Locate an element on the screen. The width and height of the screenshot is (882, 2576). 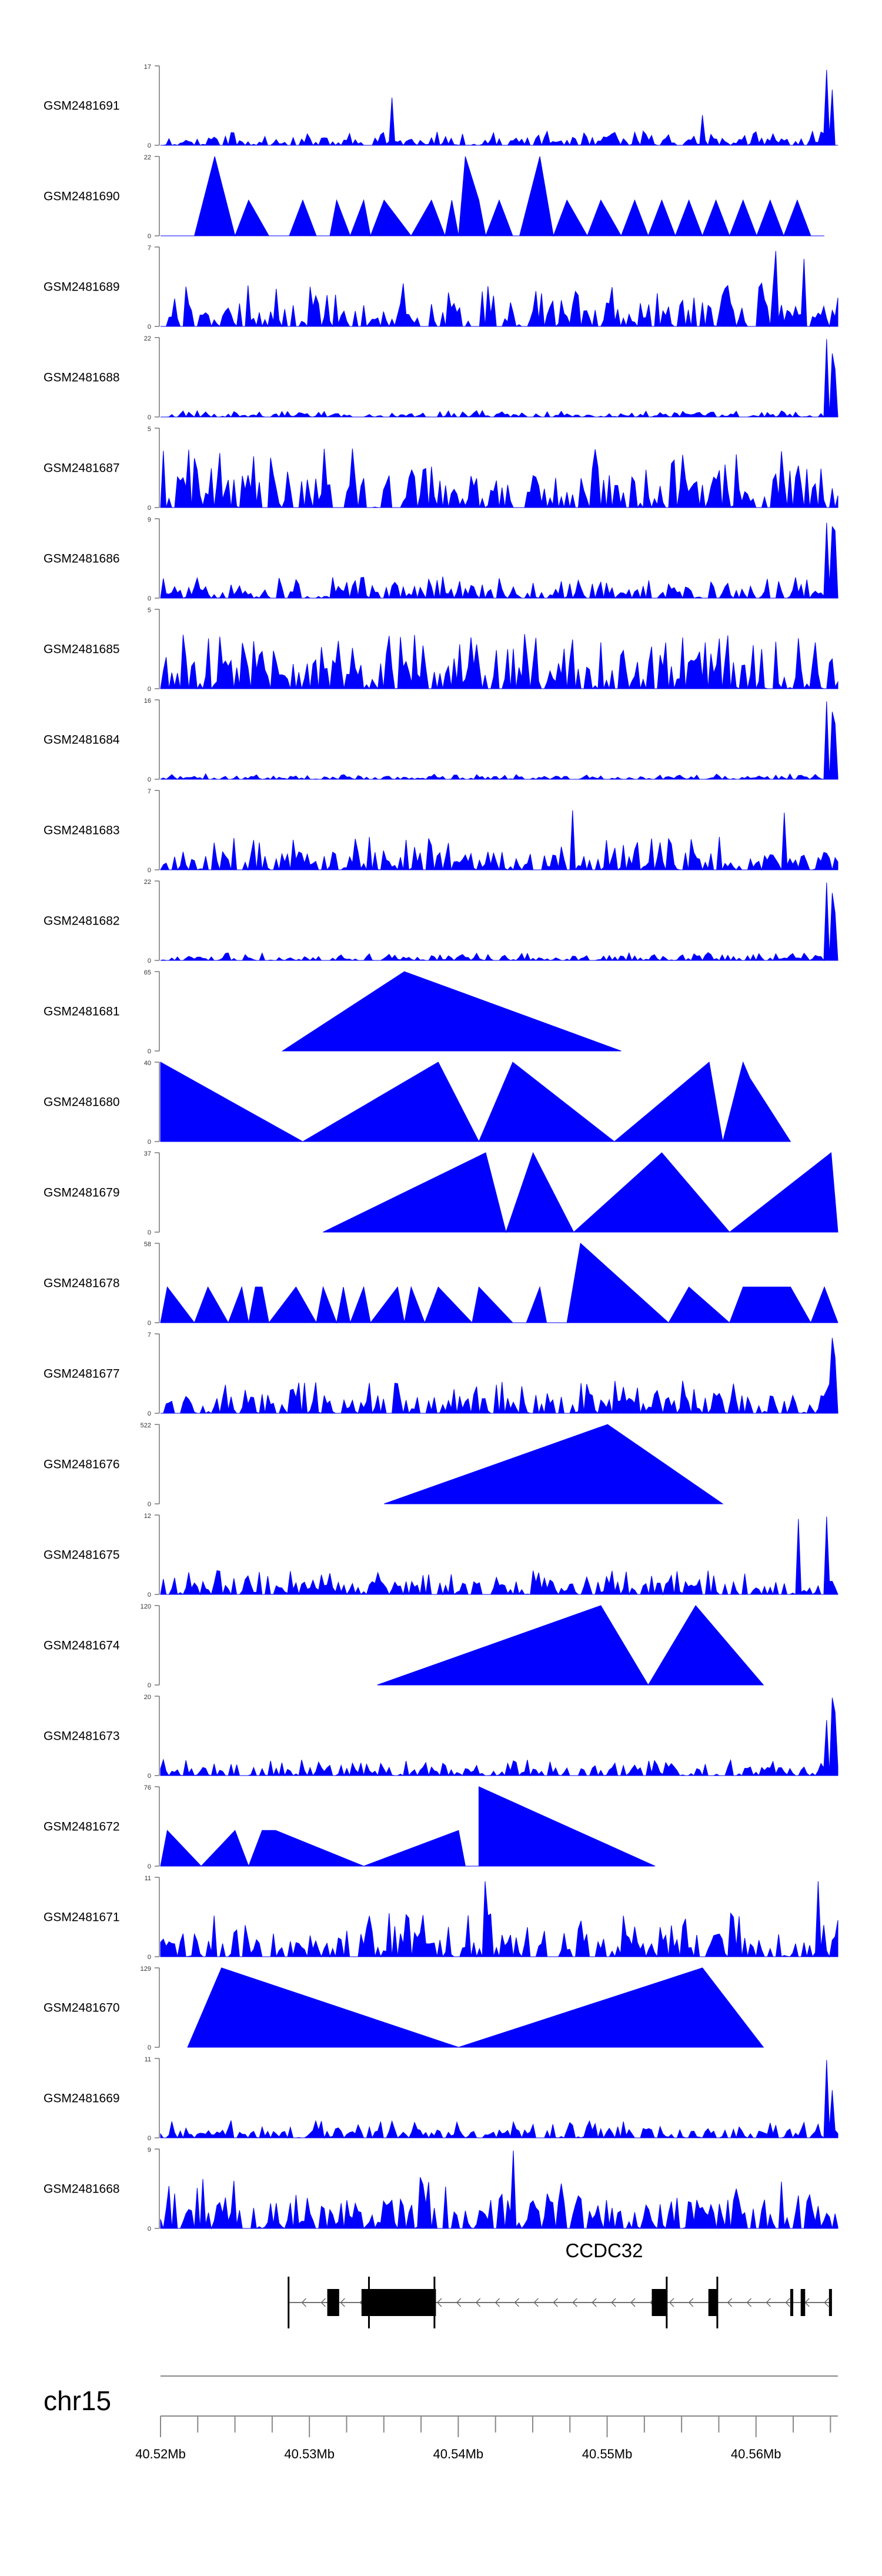
track-GSM2481679: GSM2481679 37 0 is located at coordinates (441, 1193).